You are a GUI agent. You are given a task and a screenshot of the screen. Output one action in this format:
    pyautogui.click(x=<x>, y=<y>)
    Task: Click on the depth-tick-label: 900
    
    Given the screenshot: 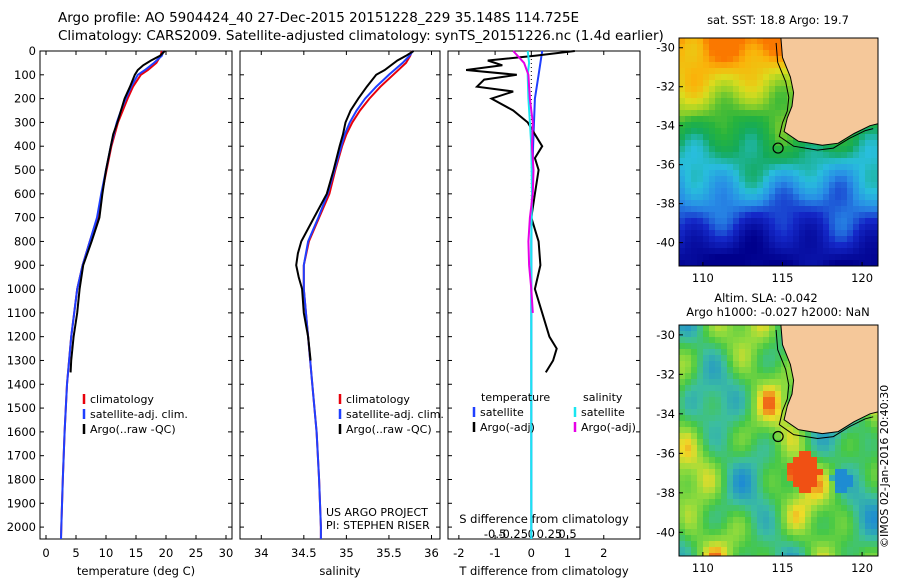 What is the action you would take?
    pyautogui.click(x=25, y=265)
    